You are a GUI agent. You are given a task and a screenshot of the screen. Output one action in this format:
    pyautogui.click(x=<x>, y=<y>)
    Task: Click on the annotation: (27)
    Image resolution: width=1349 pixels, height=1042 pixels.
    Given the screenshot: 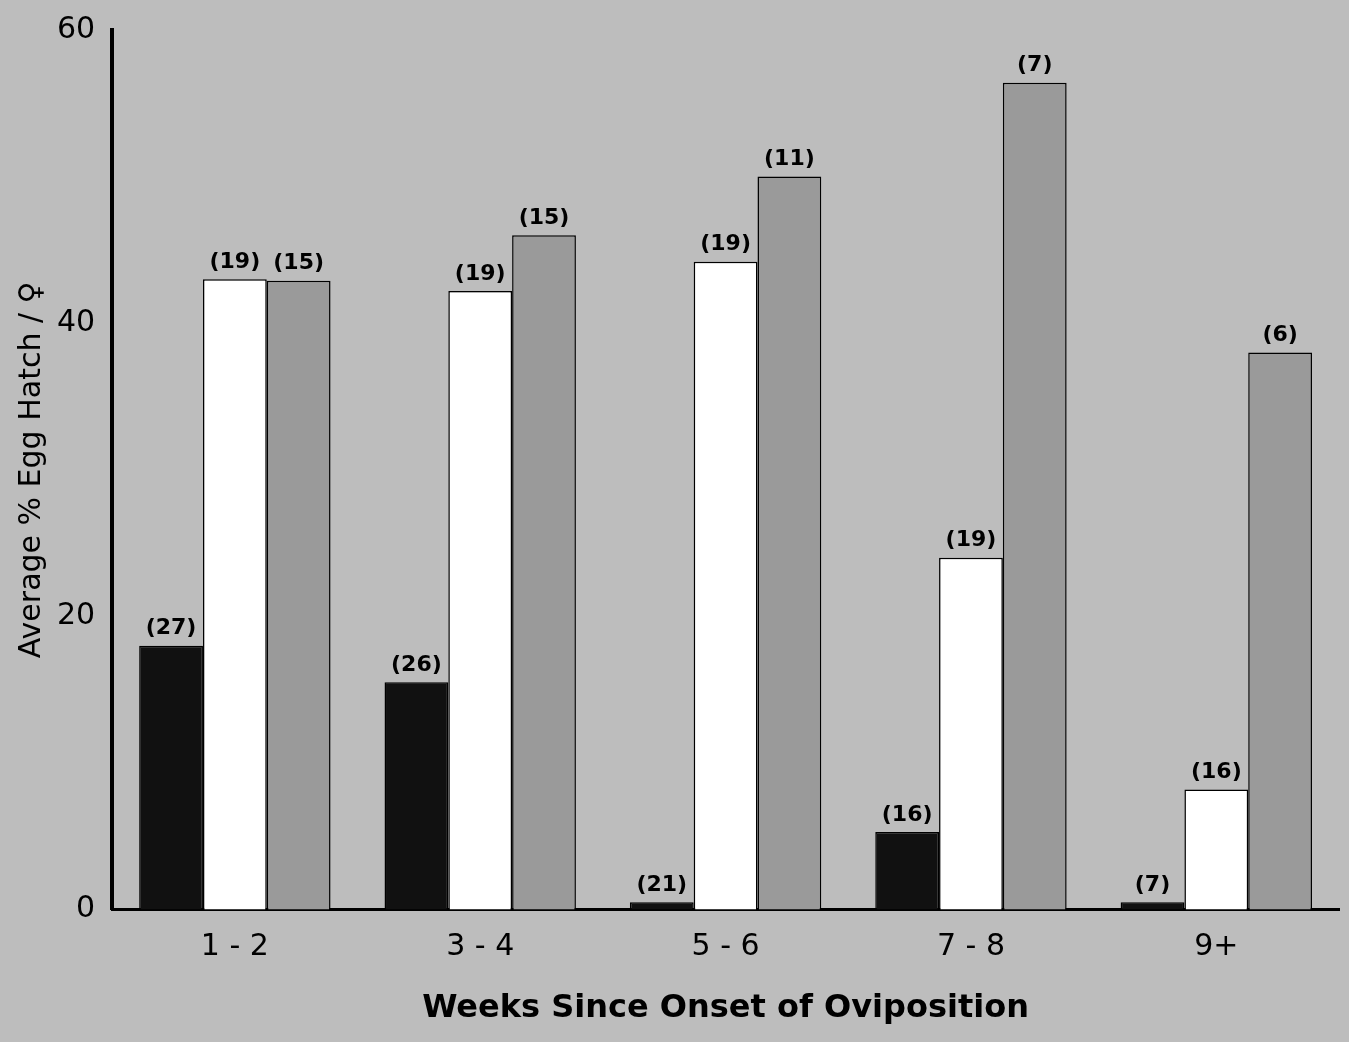 What is the action you would take?
    pyautogui.click(x=171, y=627)
    